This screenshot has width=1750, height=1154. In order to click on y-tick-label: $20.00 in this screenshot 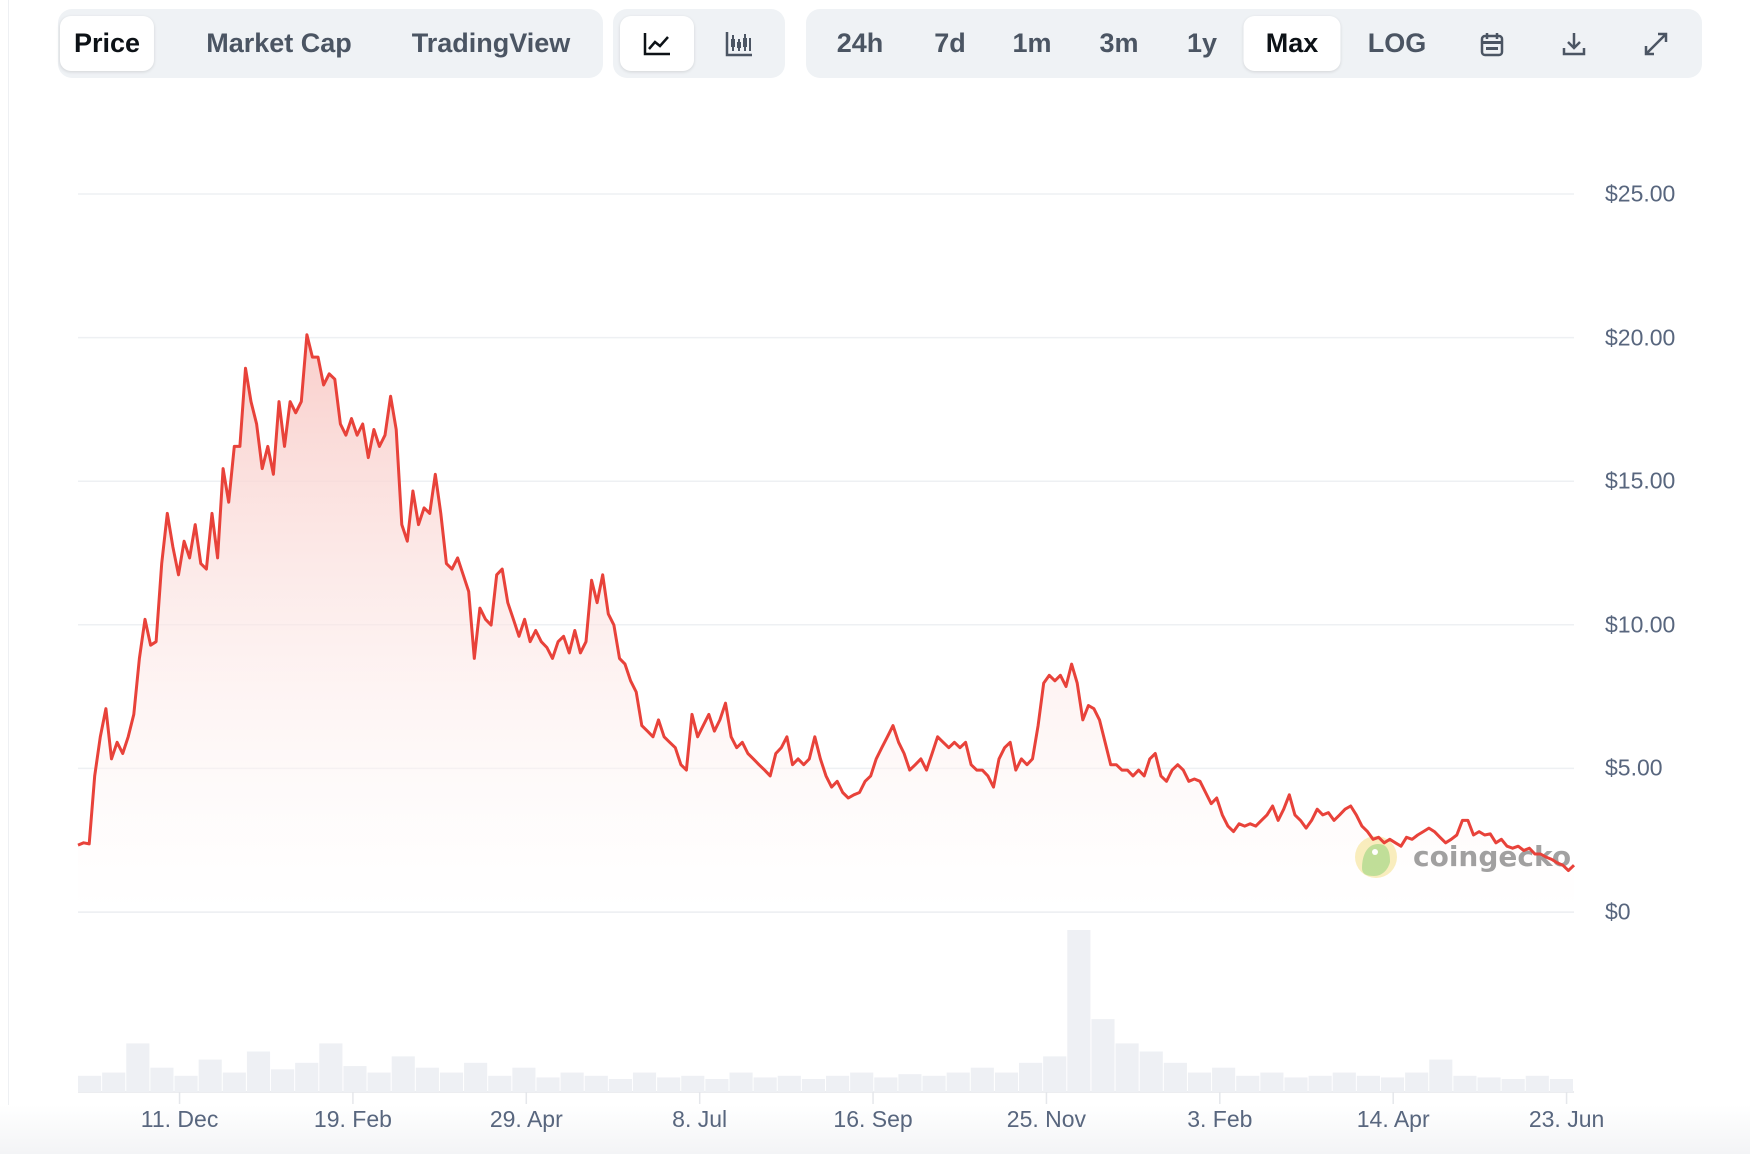, I will do `click(1640, 337)`.